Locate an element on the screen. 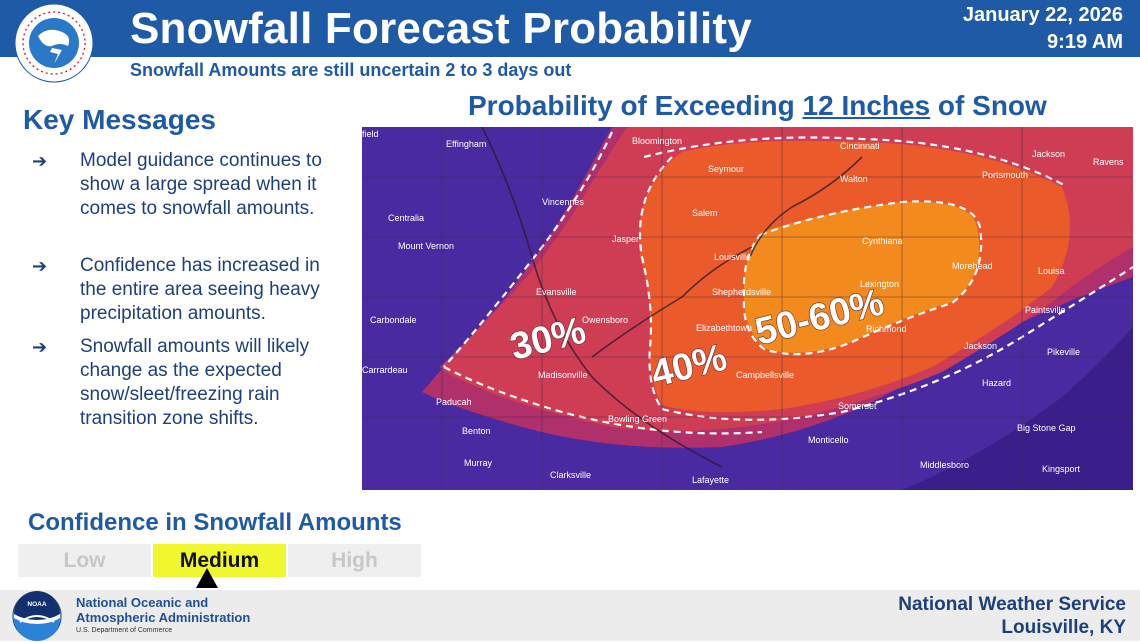 This screenshot has height=642, width=1140. city-label: Pikeville is located at coordinates (1063, 352).